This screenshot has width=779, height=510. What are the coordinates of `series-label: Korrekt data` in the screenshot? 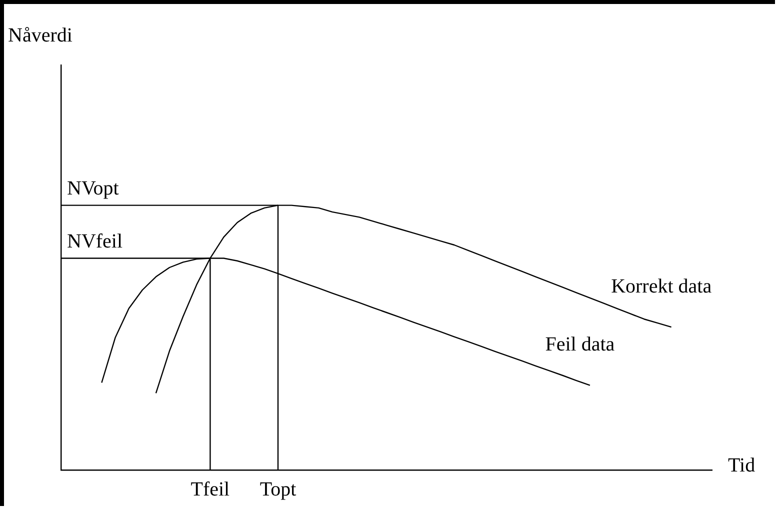 It's located at (661, 286).